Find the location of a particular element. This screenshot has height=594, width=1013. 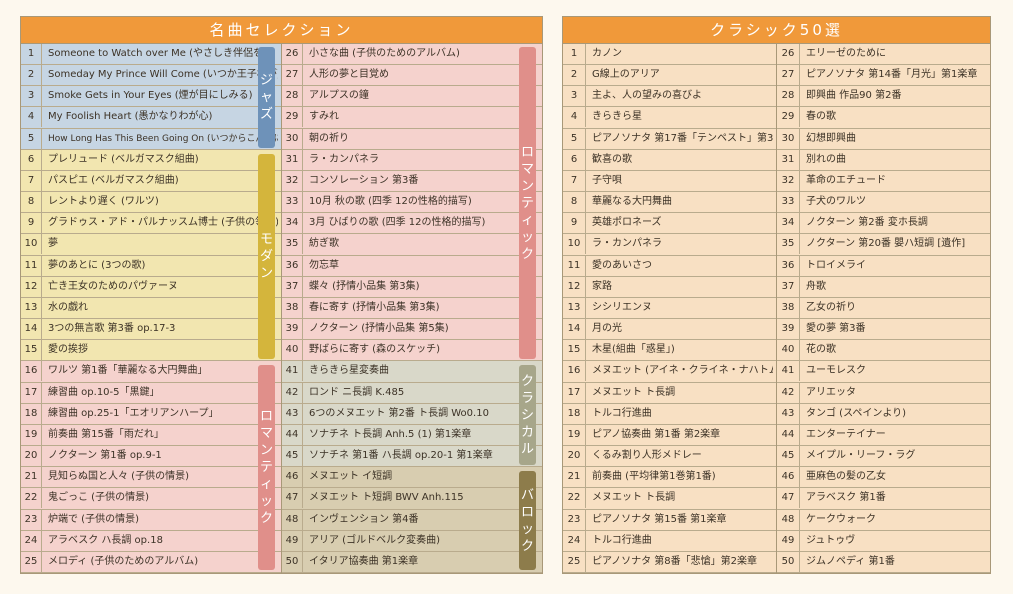

track-number: 30 is located at coordinates (292, 138).